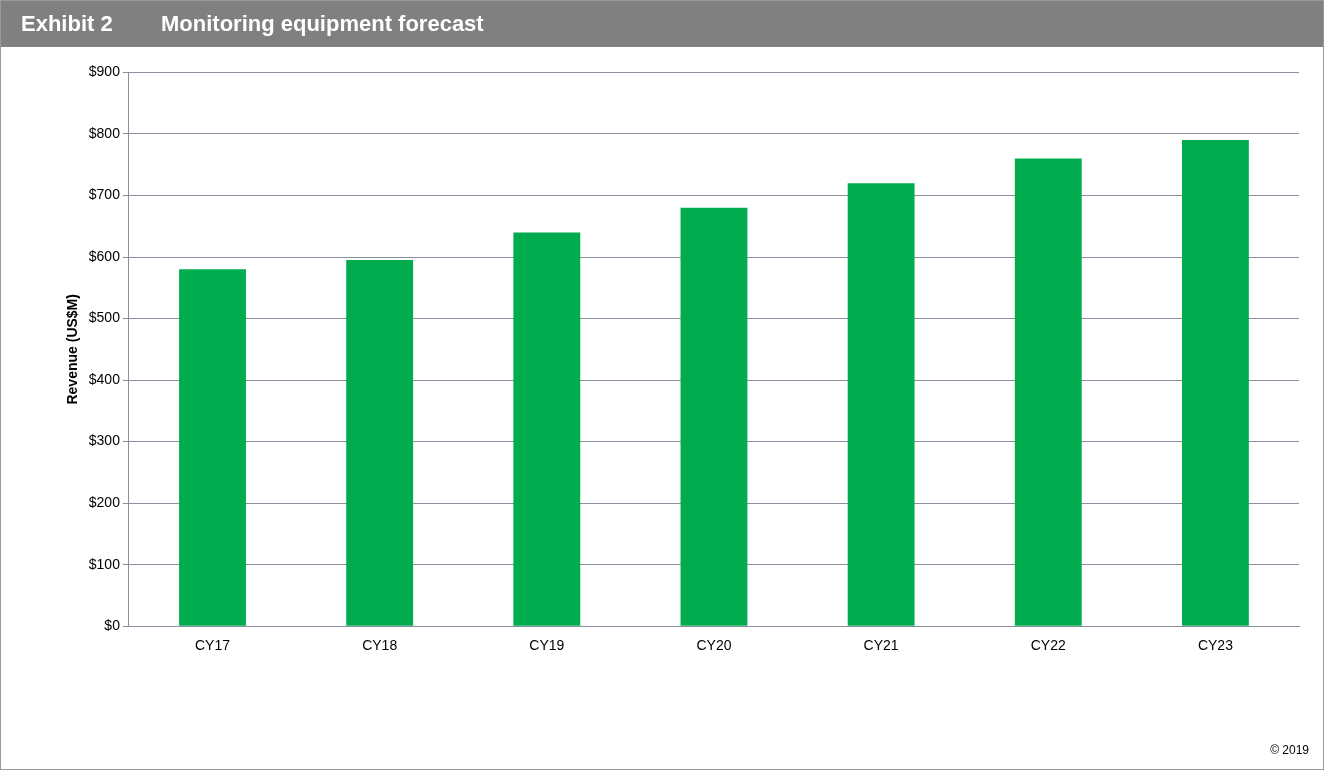 This screenshot has width=1324, height=770. I want to click on y-tick-label: $400, so click(104, 378).